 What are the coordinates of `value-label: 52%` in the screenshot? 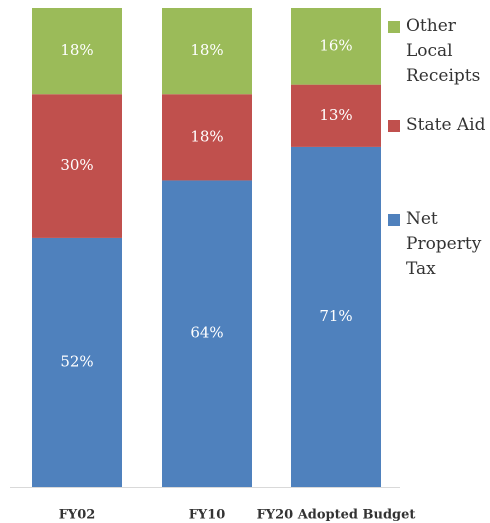 It's located at (76, 361).